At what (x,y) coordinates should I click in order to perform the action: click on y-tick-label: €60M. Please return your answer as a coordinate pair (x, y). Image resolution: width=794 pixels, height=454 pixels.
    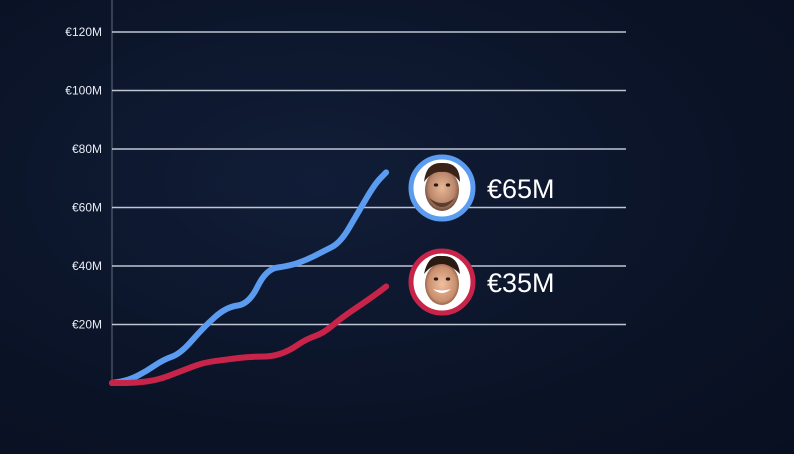
    Looking at the image, I should click on (87, 208).